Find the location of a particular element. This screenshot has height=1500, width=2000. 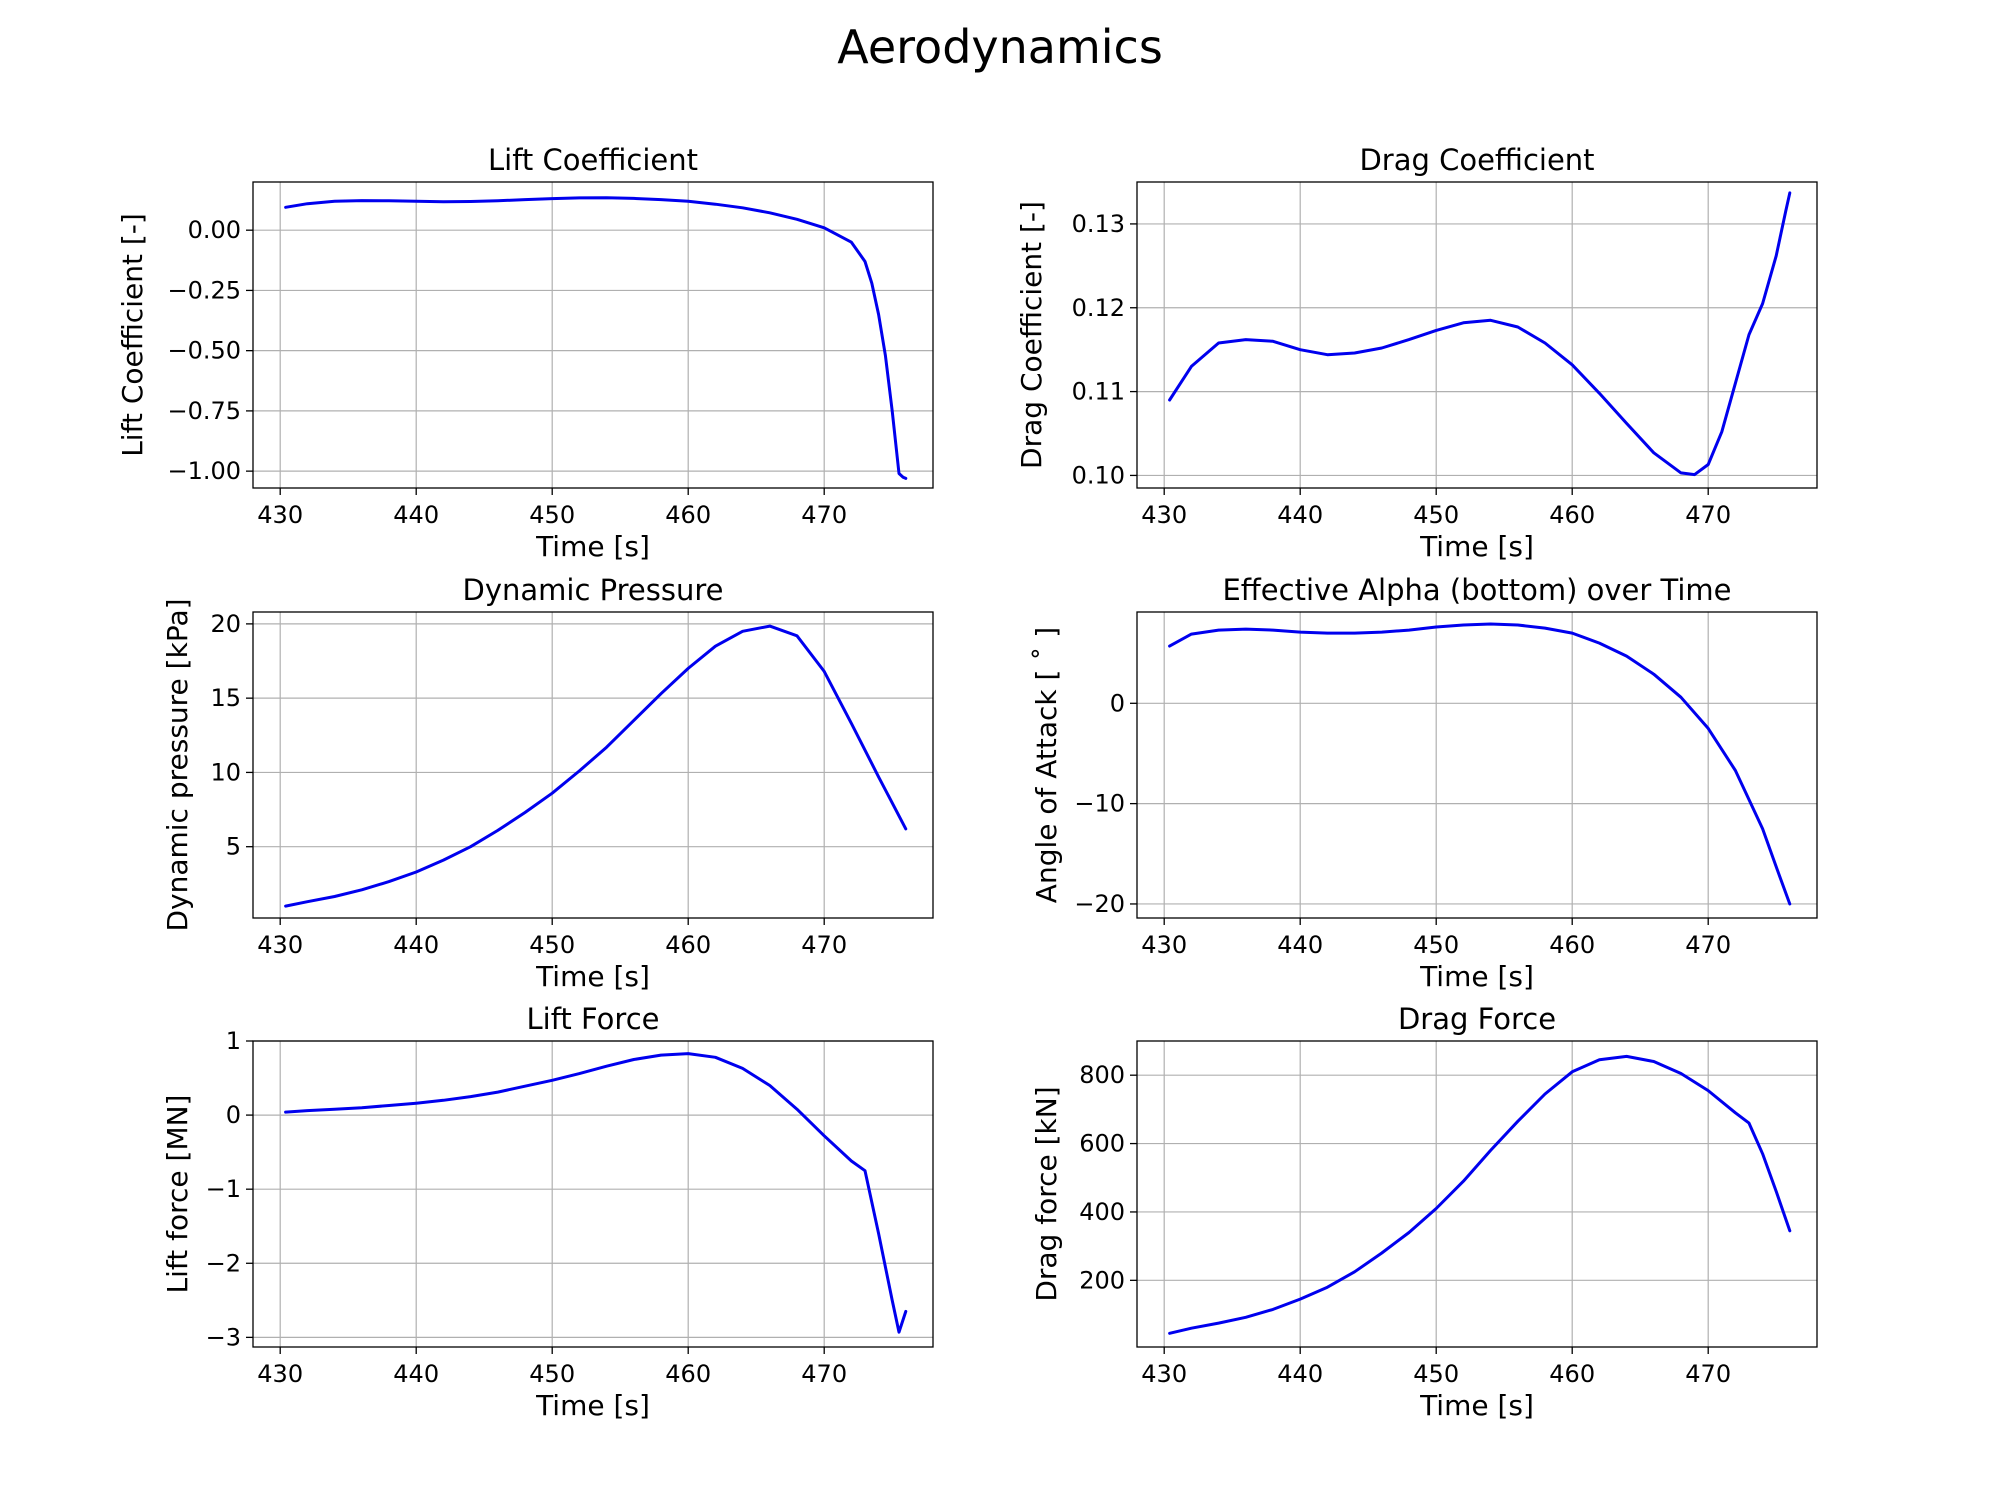

y-tick-label: 10 is located at coordinates (225, 772).